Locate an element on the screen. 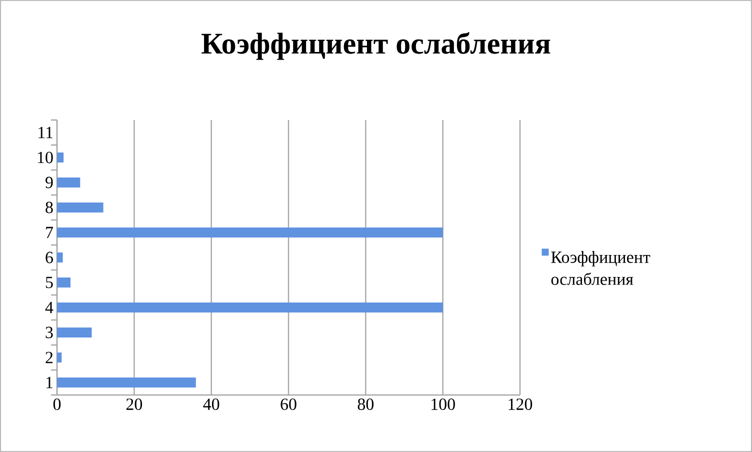 The height and width of the screenshot is (452, 752). x-tick-label: 60 is located at coordinates (288, 404).